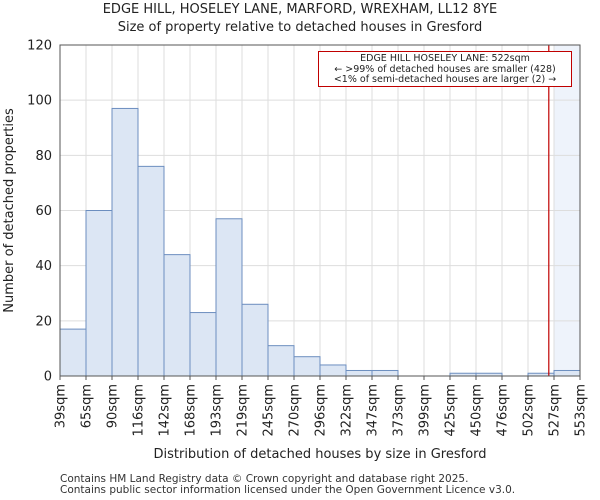 The image size is (600, 500). I want to click on x-tick-label: 116sqm, so click(139, 410).